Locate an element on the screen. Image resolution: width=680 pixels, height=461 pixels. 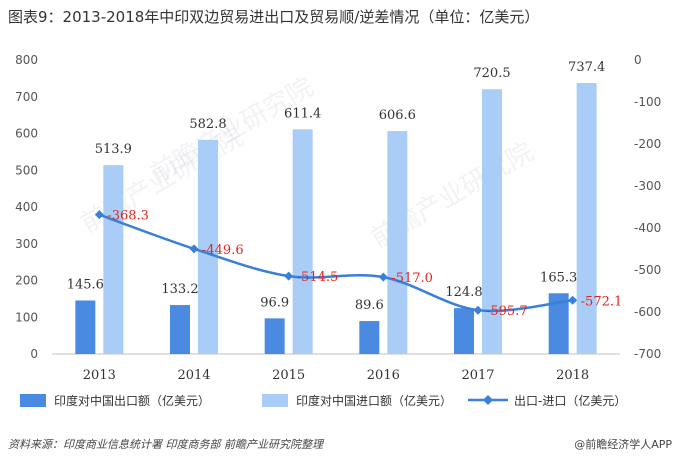
export-data-label: 89.6 is located at coordinates (369, 305).